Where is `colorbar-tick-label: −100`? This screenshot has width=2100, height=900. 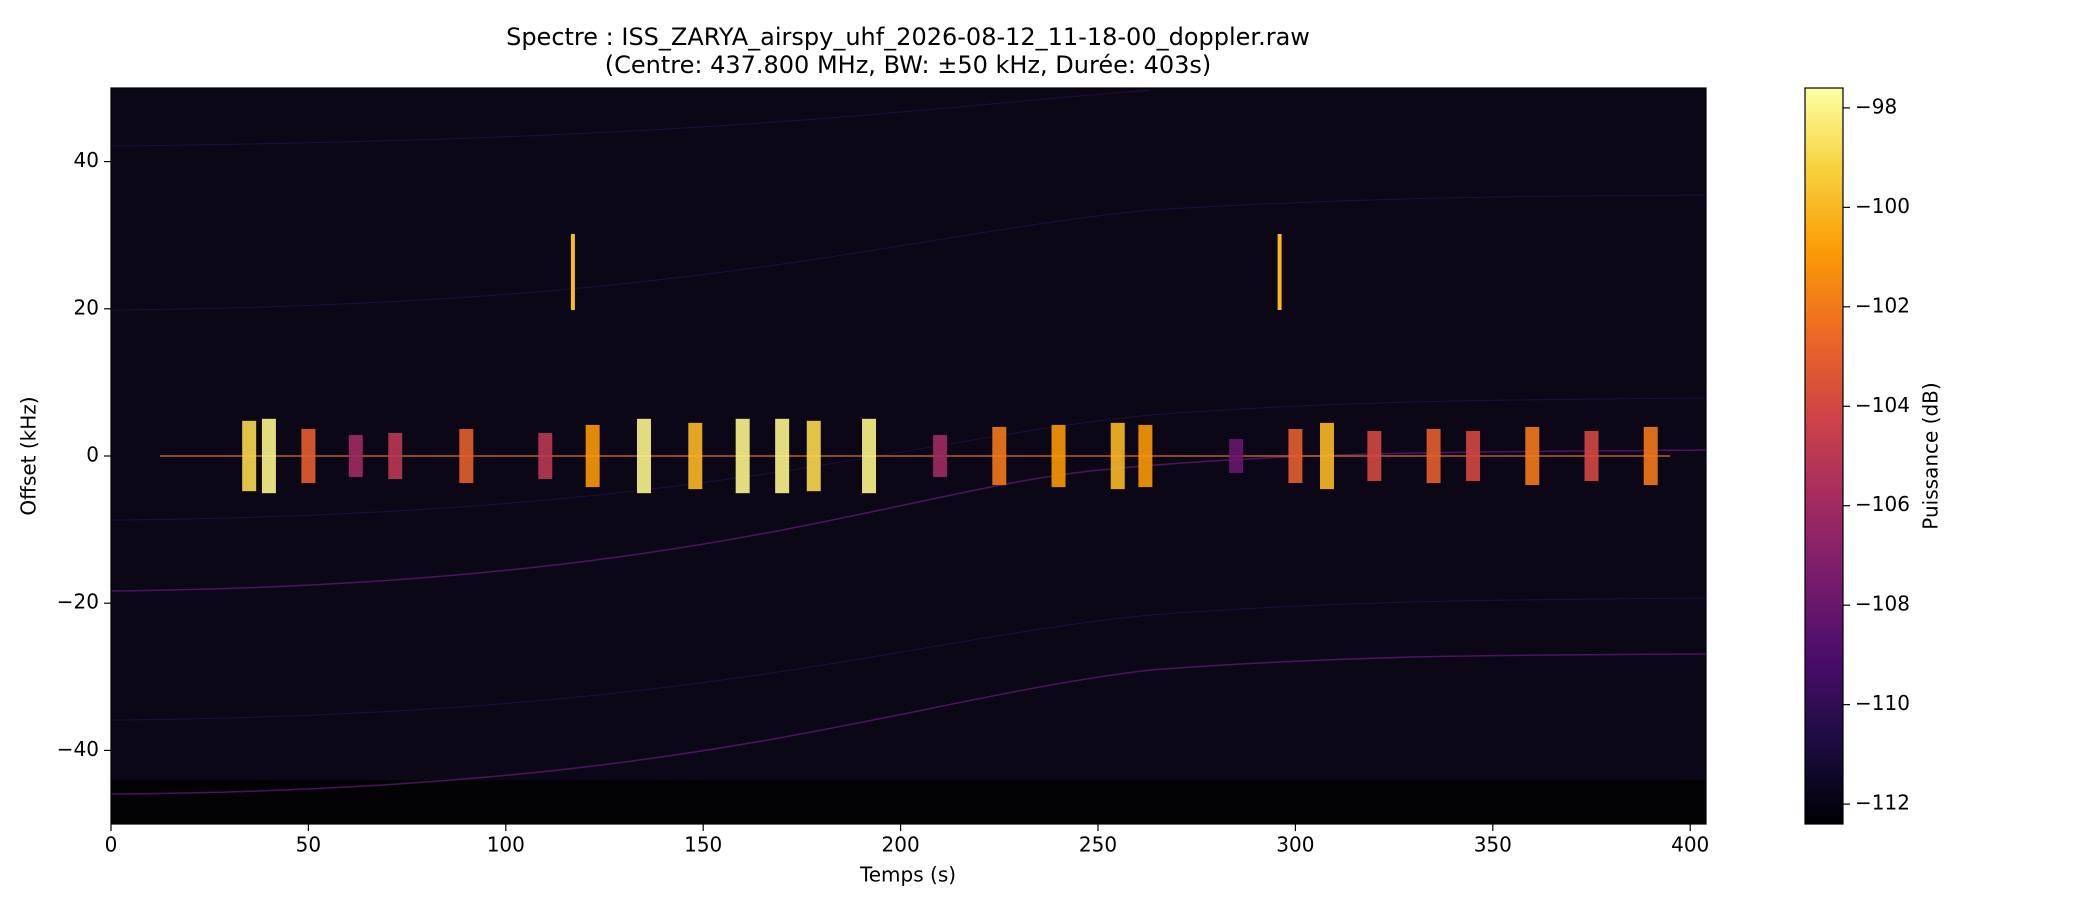 colorbar-tick-label: −100 is located at coordinates (1882, 206).